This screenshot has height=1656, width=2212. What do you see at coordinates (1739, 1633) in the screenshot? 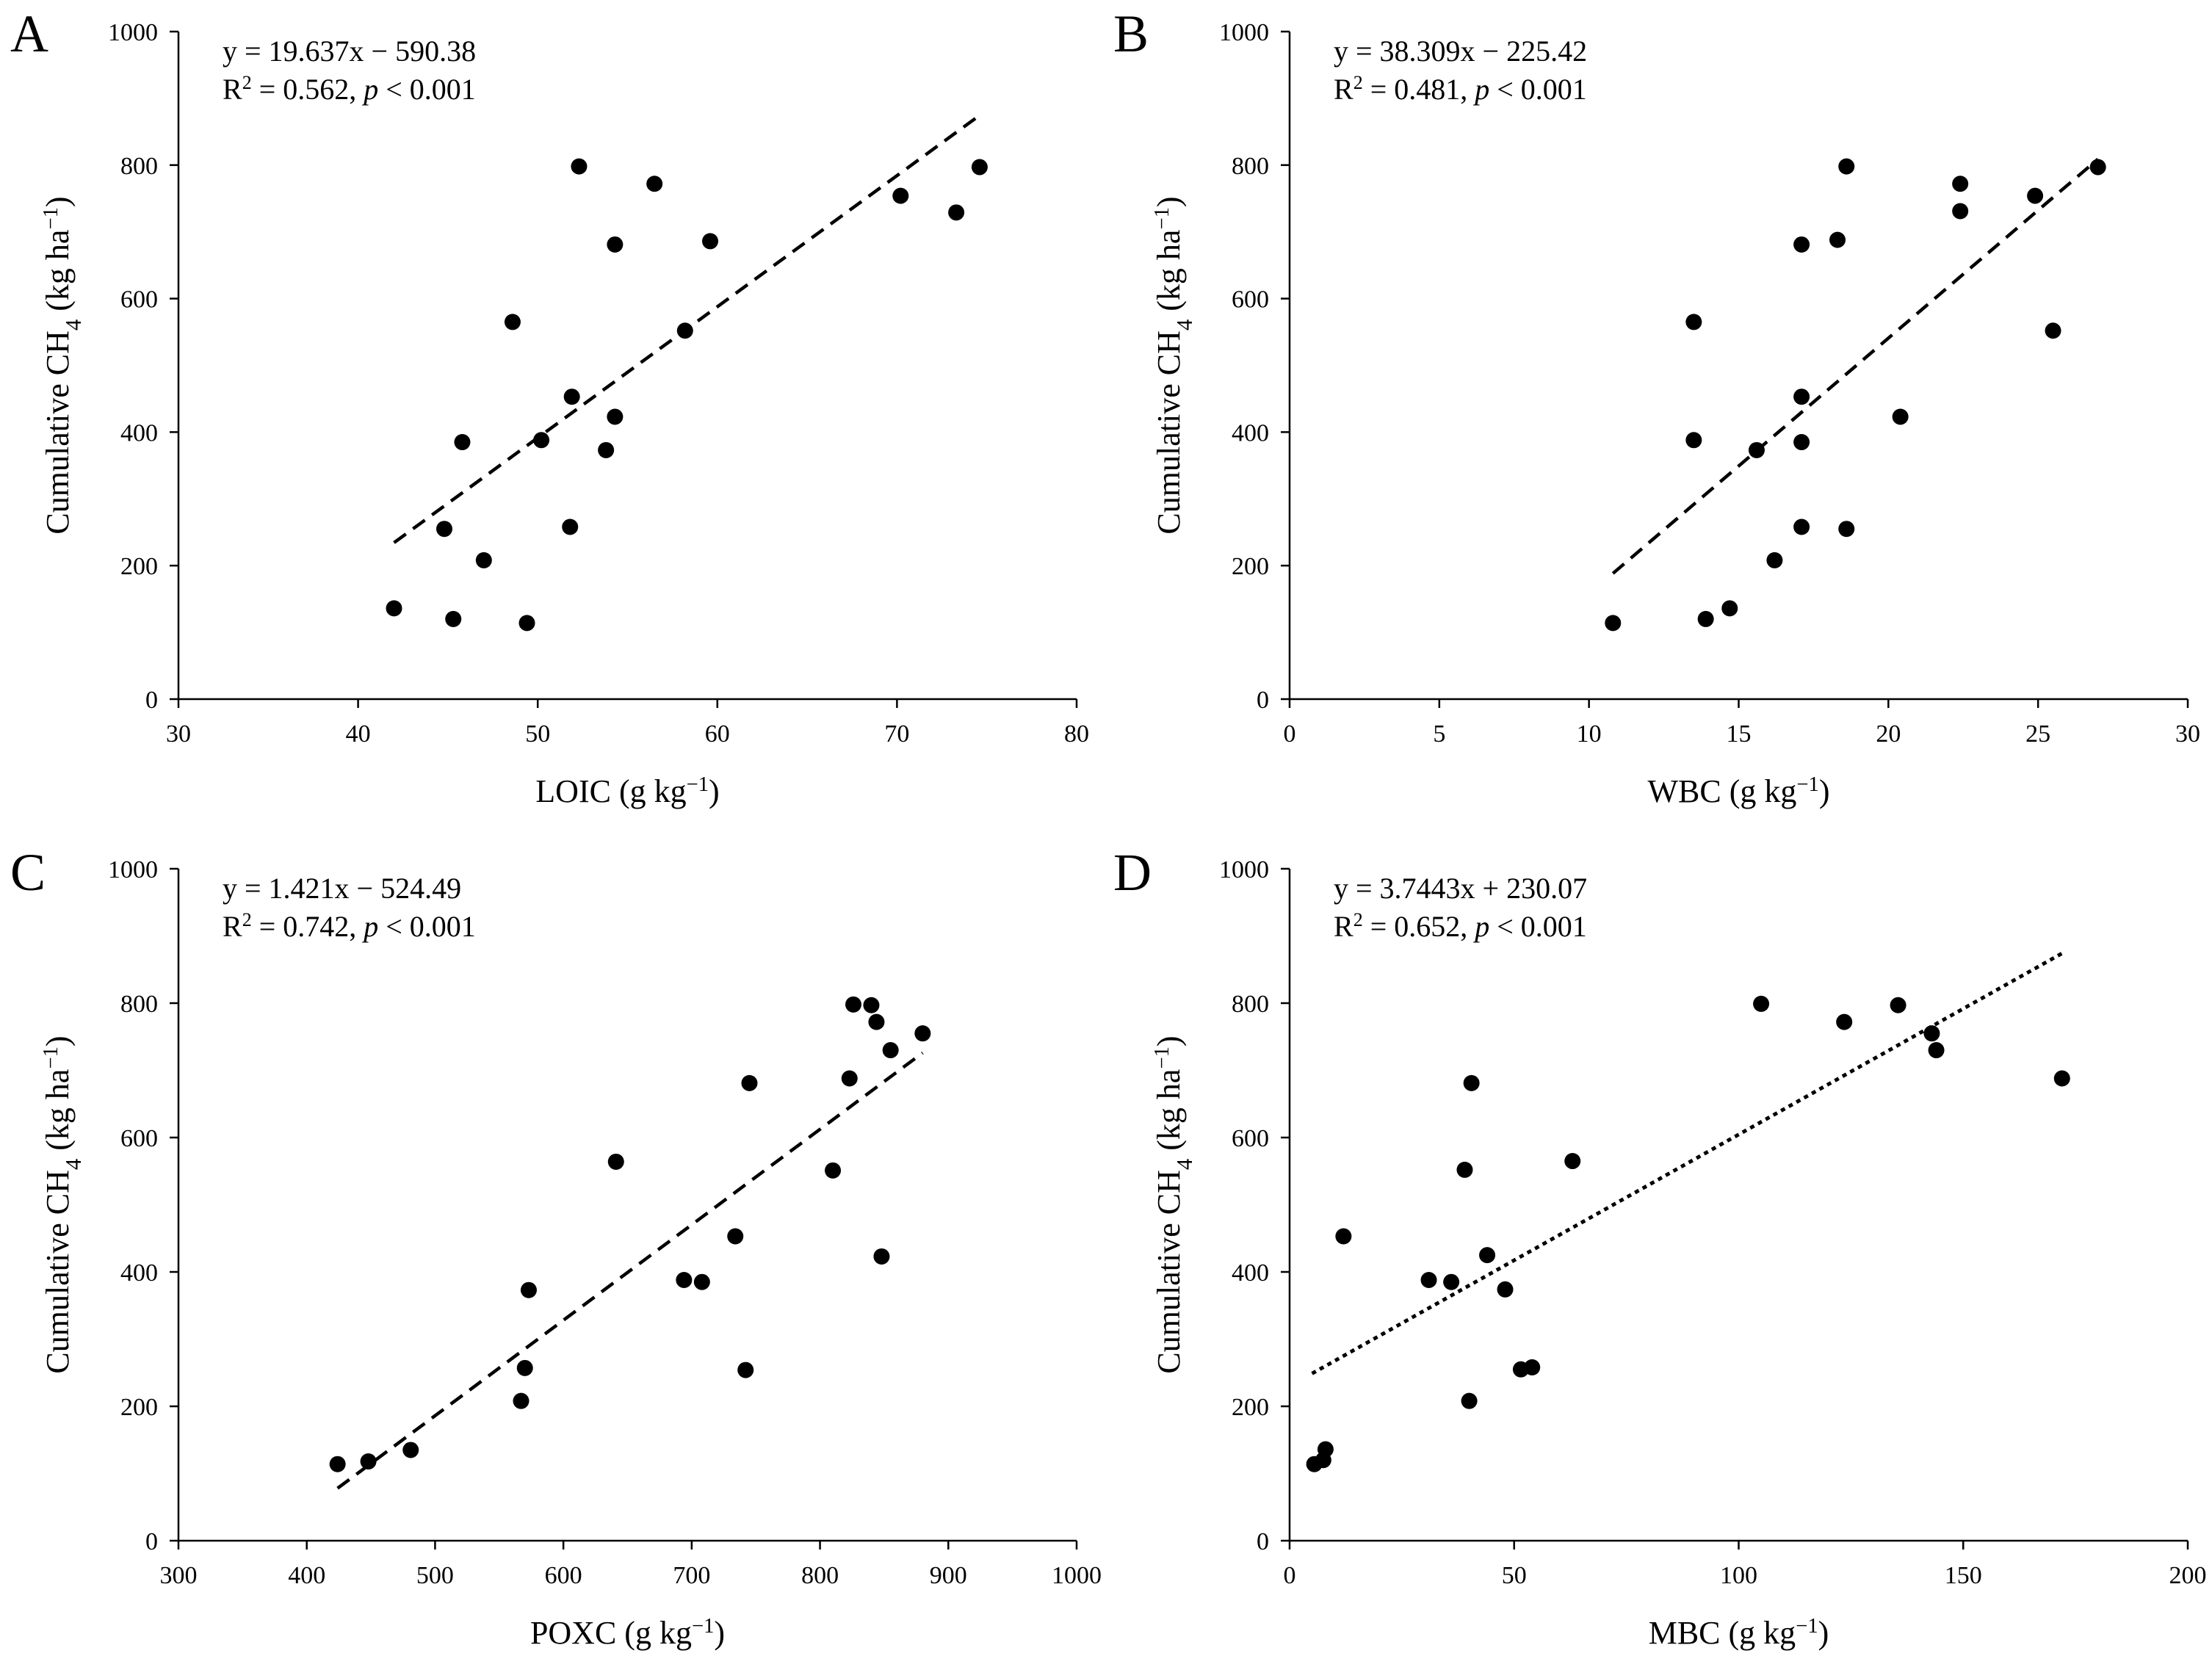
I see `x-axis-title: MBC (g kg−1)` at bounding box center [1739, 1633].